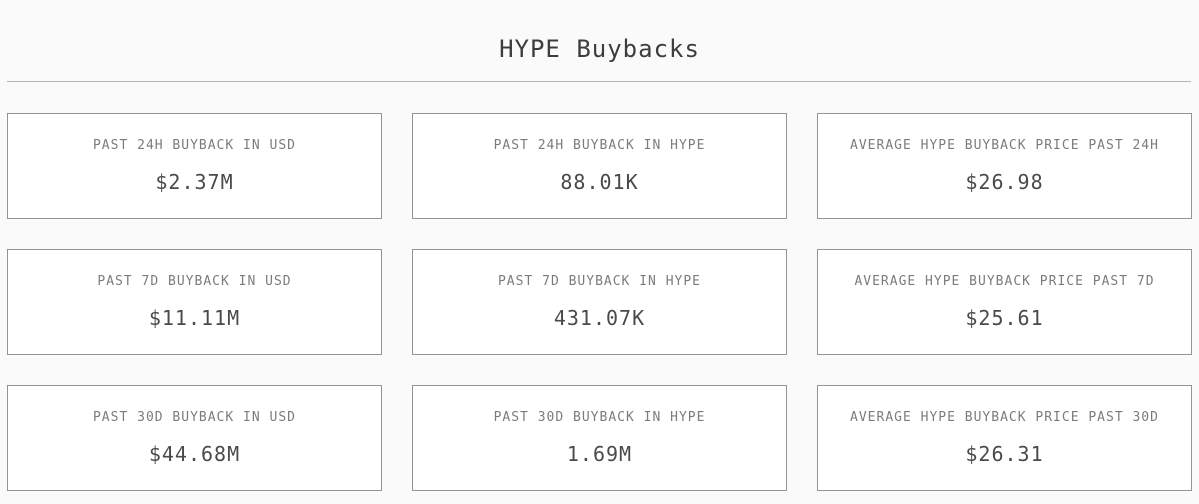 Image resolution: width=1199 pixels, height=504 pixels. I want to click on stat-card-value: 1.69M, so click(599, 454).